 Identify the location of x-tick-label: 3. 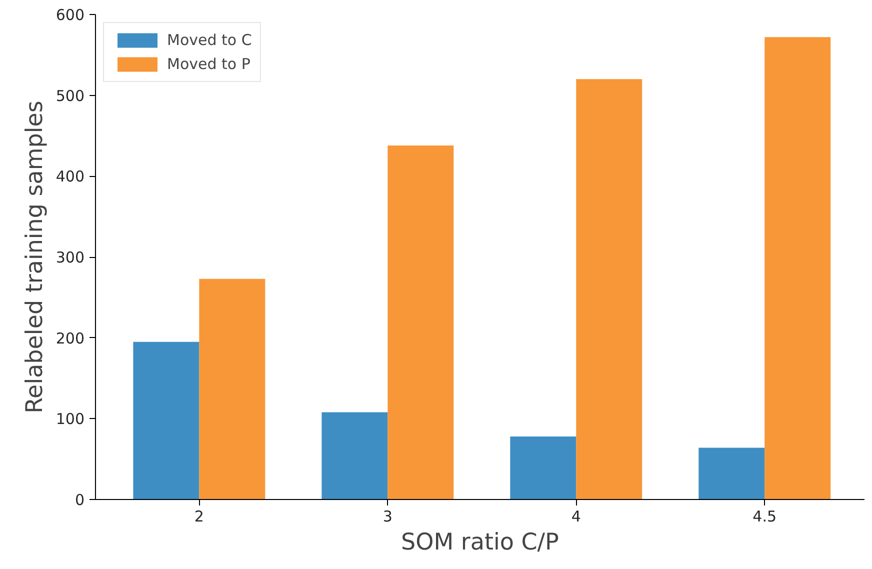
(387, 517).